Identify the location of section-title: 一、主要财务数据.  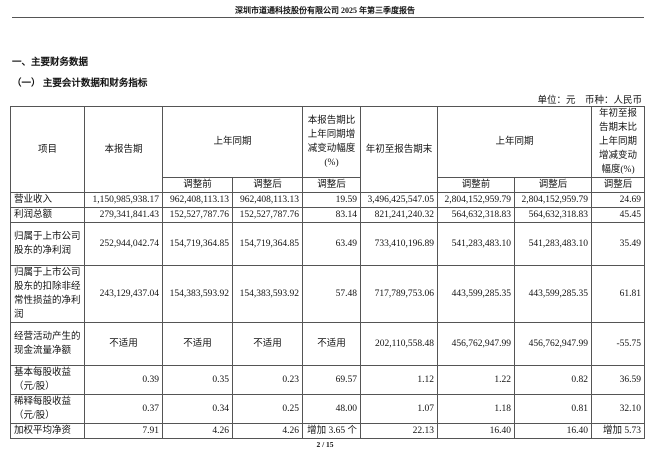
(50, 63).